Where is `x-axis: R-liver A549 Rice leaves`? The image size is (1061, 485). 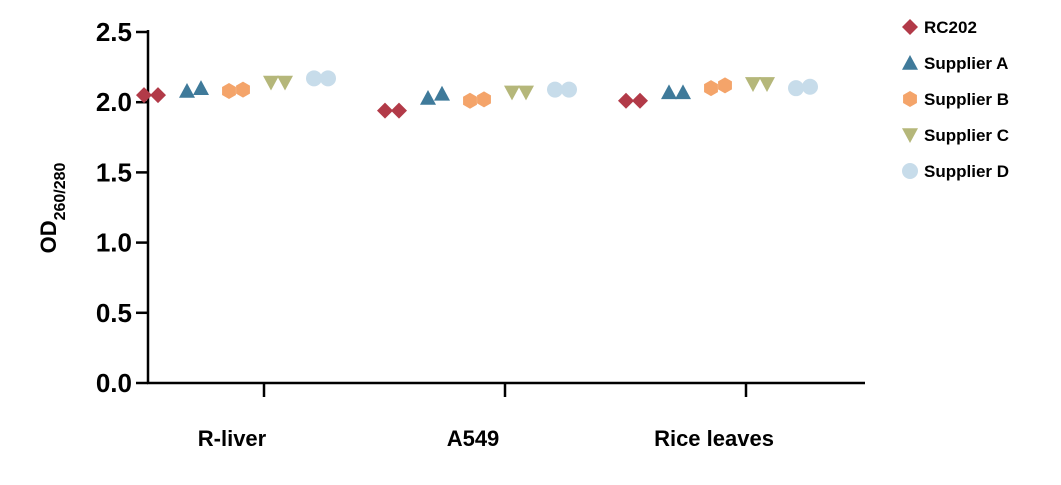 x-axis: R-liver A549 Rice leaves is located at coordinates (506, 416).